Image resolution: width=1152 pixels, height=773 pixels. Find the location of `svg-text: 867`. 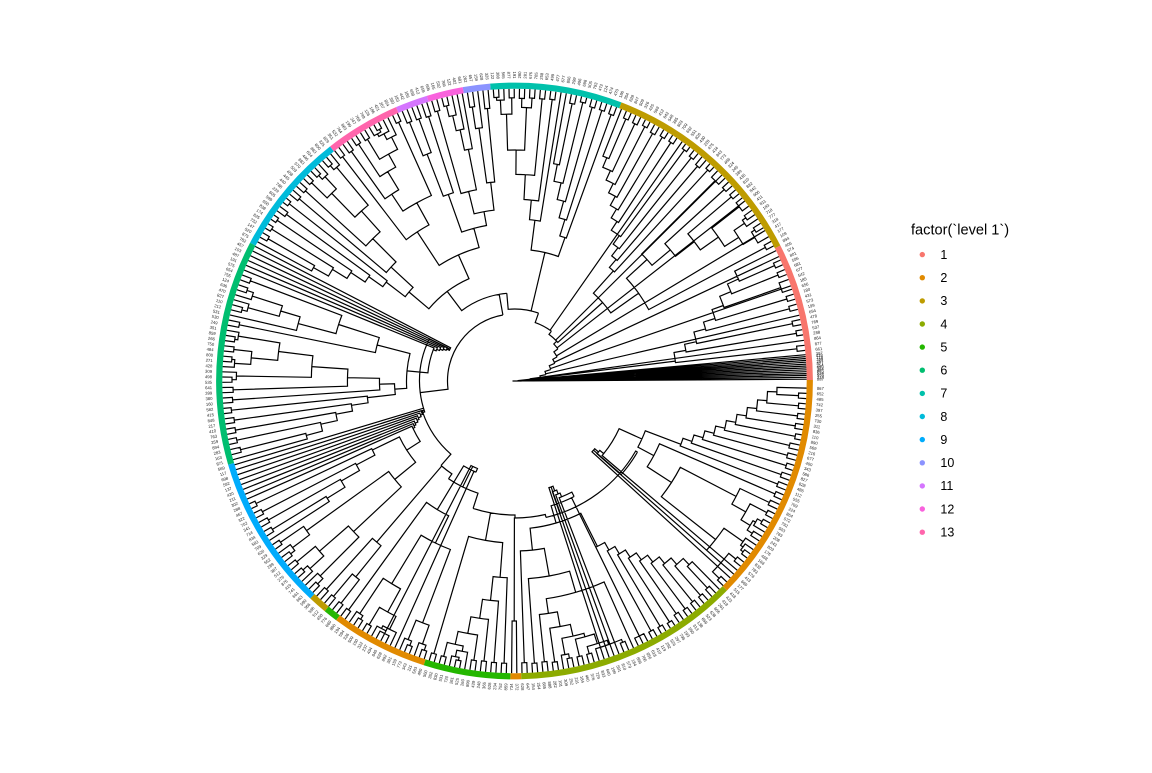

svg-text: 867 is located at coordinates (821, 388).